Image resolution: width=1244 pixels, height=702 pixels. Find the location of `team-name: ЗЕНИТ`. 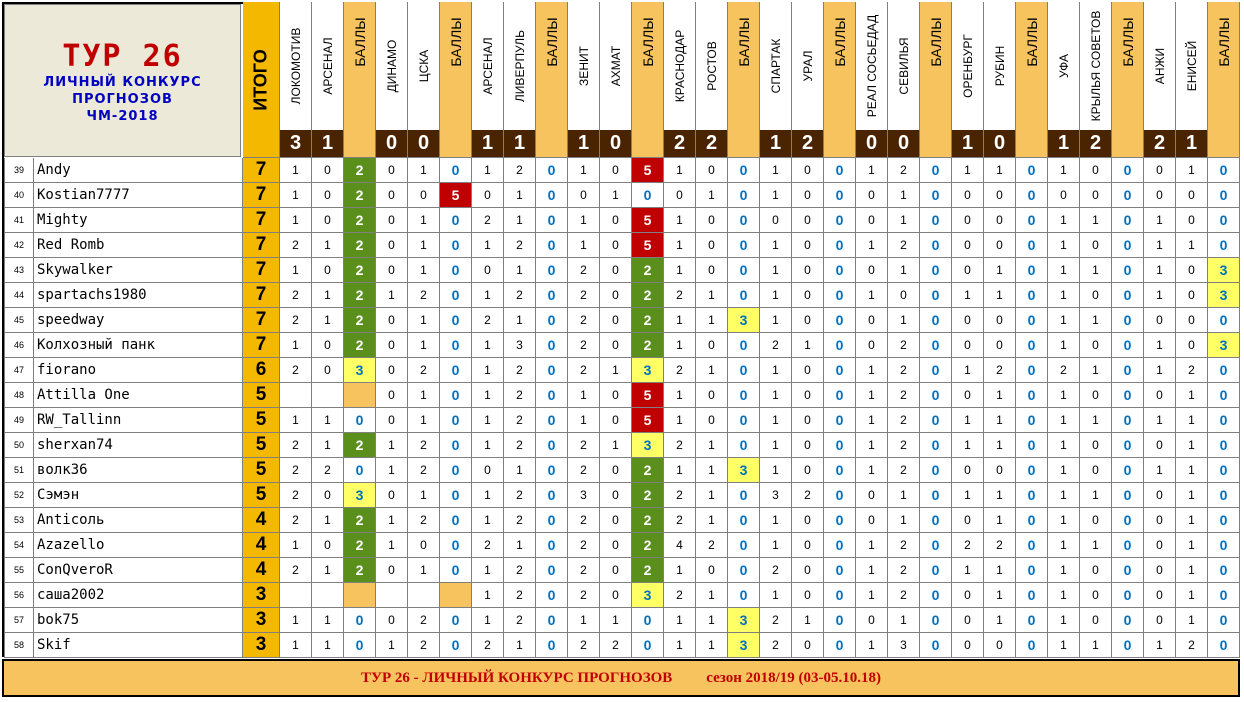

team-name: ЗЕНИТ is located at coordinates (583, 66).